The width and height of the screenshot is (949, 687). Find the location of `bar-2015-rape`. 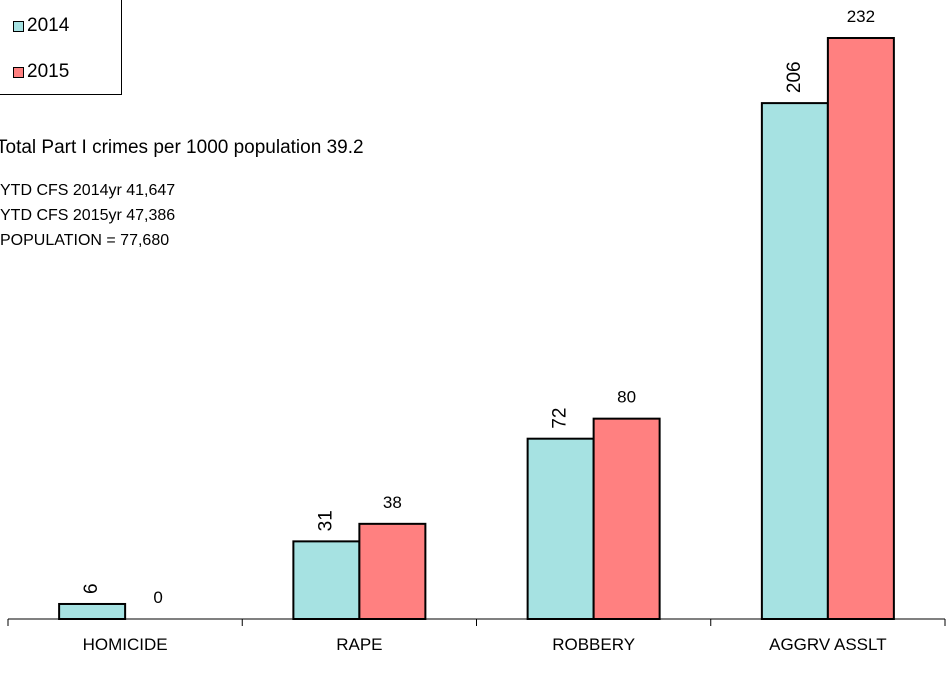

bar-2015-rape is located at coordinates (392, 571).